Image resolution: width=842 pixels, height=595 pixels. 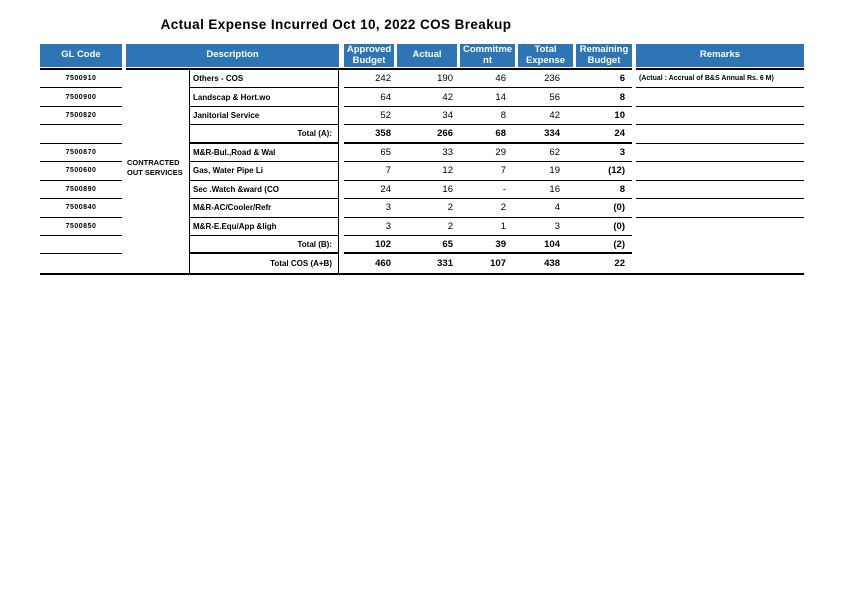 I want to click on gl-code-cell: 7500890, so click(x=81, y=190).